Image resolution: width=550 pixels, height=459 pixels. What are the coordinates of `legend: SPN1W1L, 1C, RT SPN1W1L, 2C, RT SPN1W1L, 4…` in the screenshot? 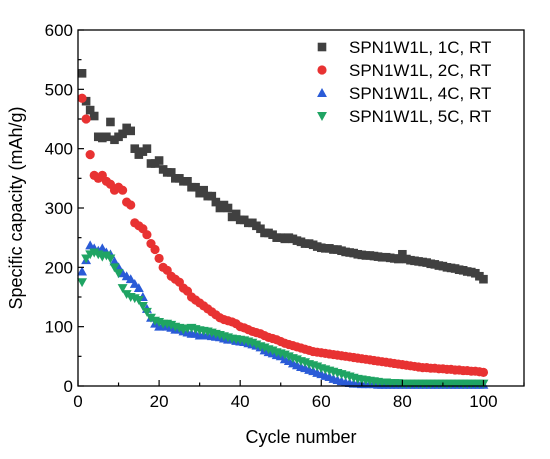 It's located at (404, 82).